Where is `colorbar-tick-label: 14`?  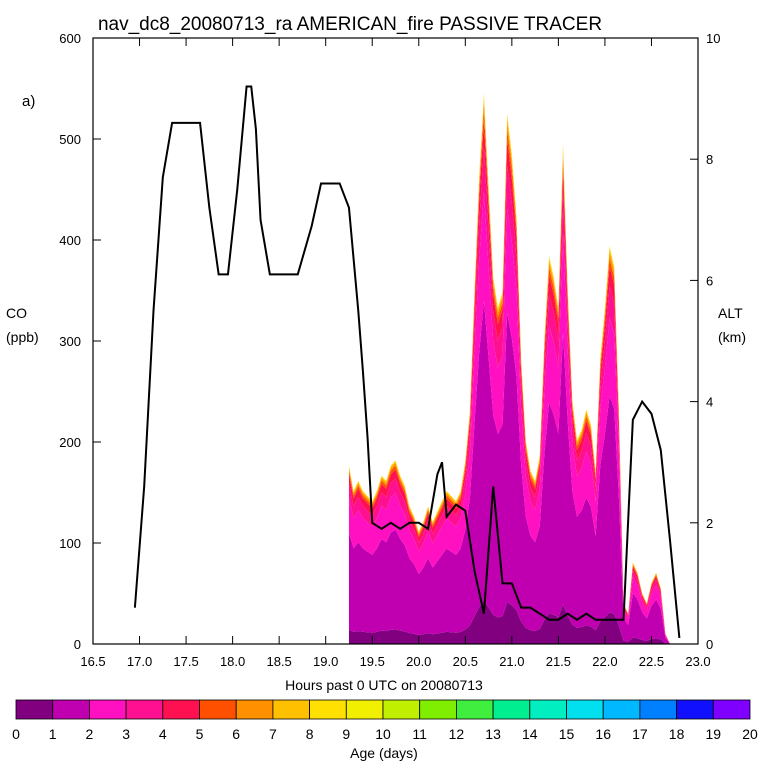
colorbar-tick-label: 14 is located at coordinates (530, 734).